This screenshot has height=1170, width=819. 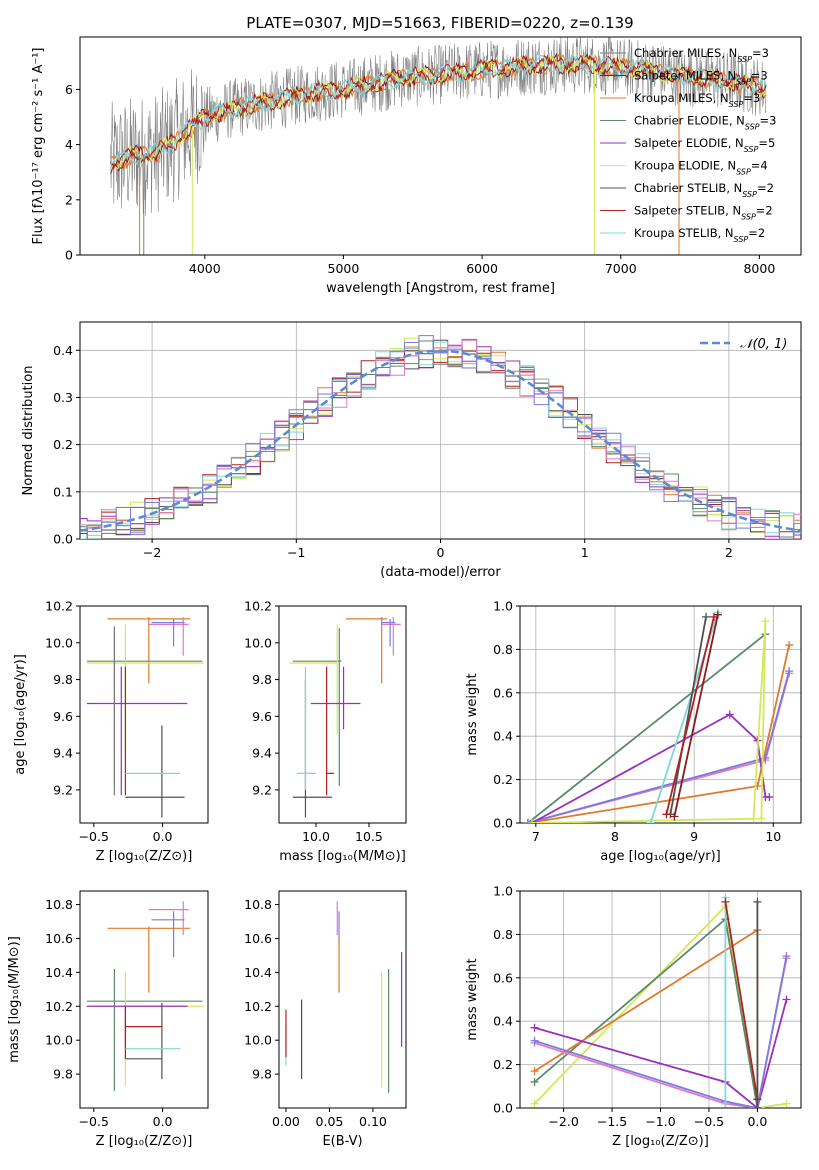 What do you see at coordinates (296, 552) in the screenshot?
I see `x-tick-label: −1` at bounding box center [296, 552].